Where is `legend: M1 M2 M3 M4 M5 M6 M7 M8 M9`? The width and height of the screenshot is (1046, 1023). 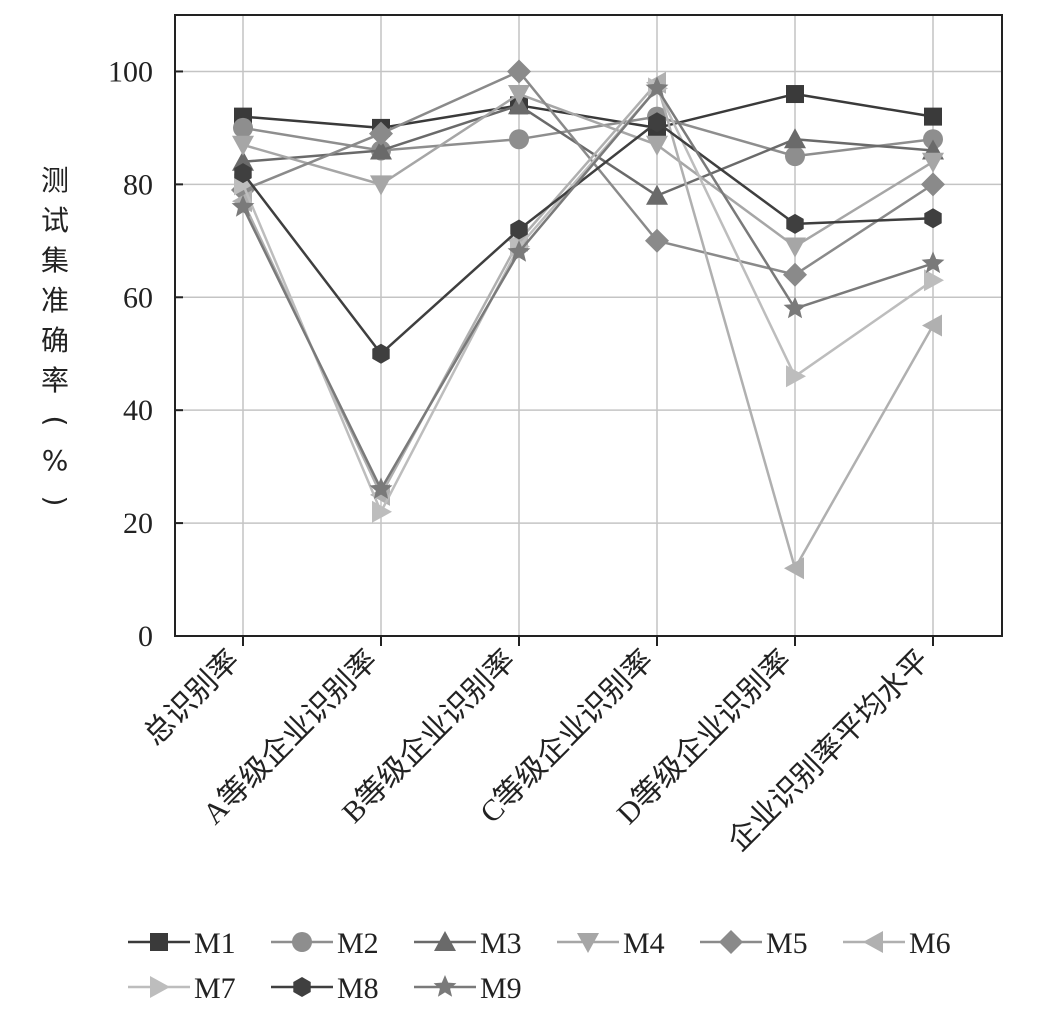 legend: M1 M2 M3 M4 M5 M6 M7 M8 M9 is located at coordinates (539, 966).